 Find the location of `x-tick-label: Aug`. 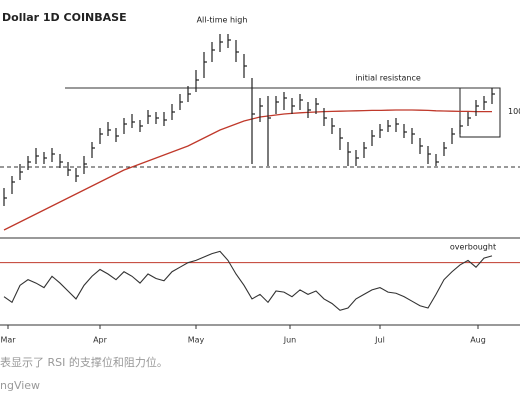

x-tick-label: Aug is located at coordinates (478, 340).